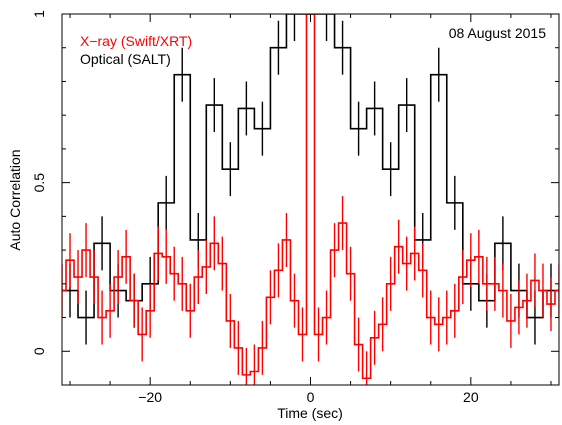 This screenshot has width=562, height=425. I want to click on date-annotation: 08 August 2015, so click(498, 33).